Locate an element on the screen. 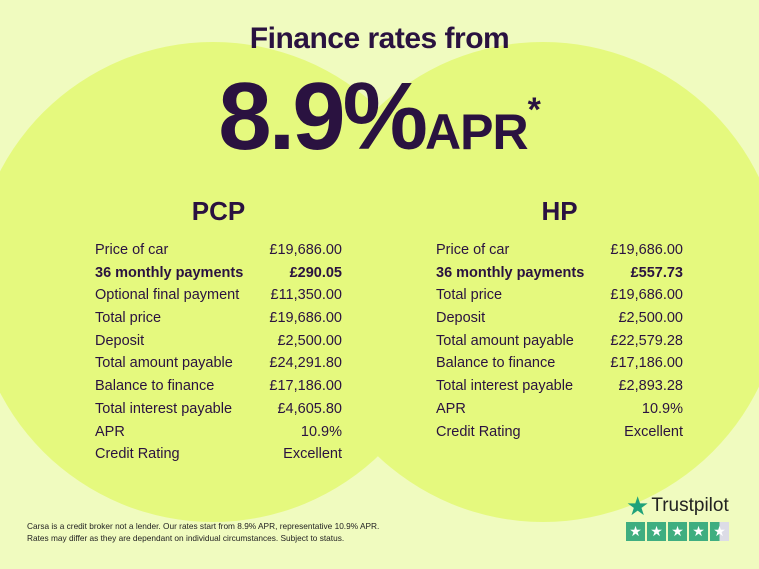  table-row: 36 monthly payments £290.05 is located at coordinates (218, 273).